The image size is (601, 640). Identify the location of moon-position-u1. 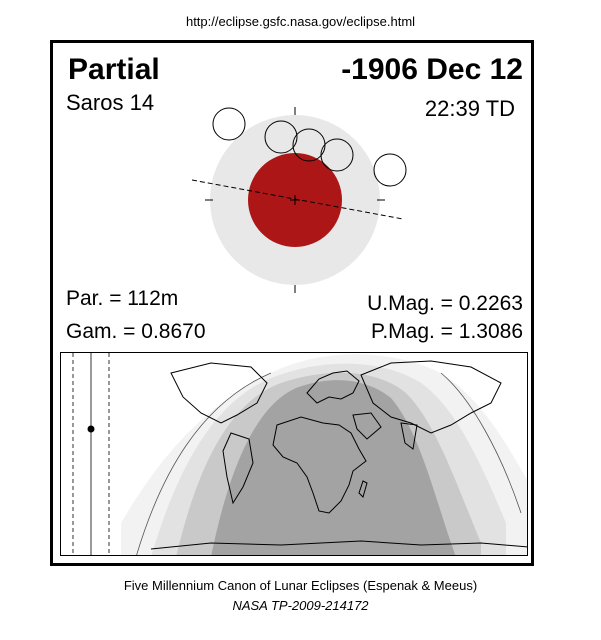
(281, 137).